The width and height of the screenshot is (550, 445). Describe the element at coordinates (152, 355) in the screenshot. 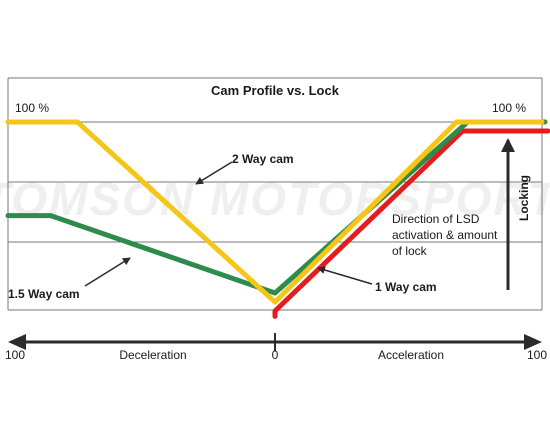

I see `deceleration-label: Deceleration` at that location.